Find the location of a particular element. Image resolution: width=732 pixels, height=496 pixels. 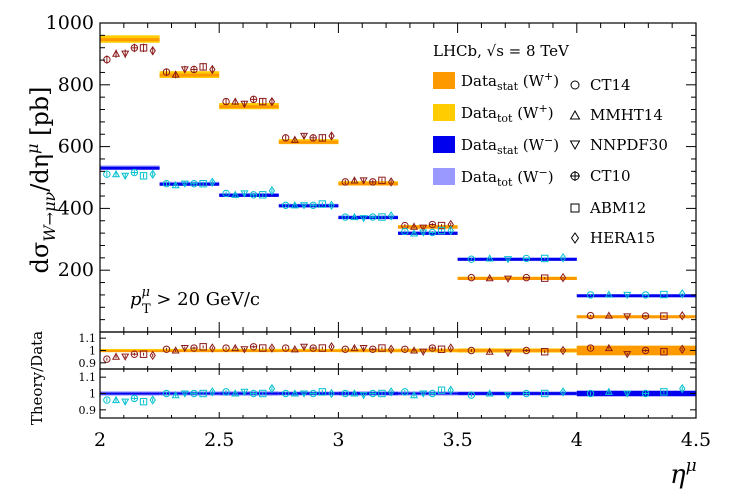

wminus-ratio-point-CT14-4-shape is located at coordinates (345, 393).